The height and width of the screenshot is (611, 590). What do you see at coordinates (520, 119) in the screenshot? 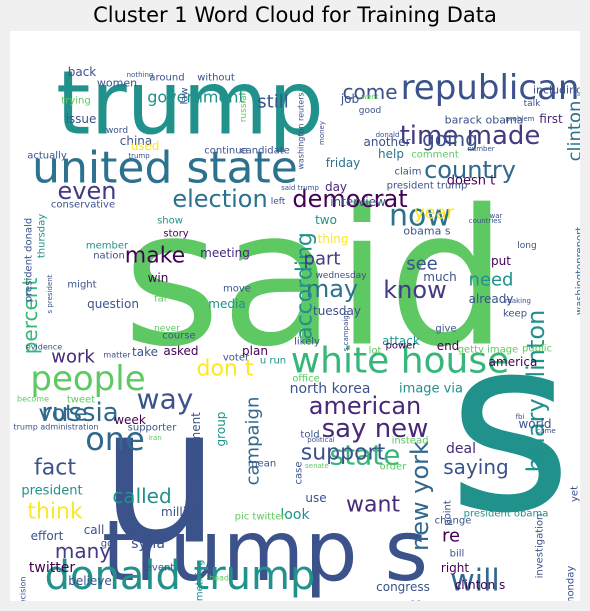
I see `word-problem: problem` at bounding box center [520, 119].